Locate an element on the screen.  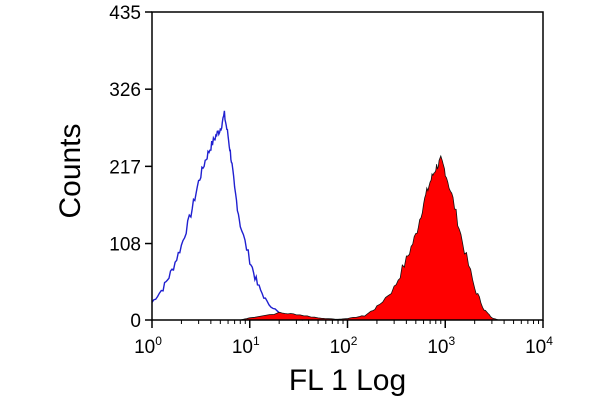
y-axis-title: Counts is located at coordinates (70, 170).